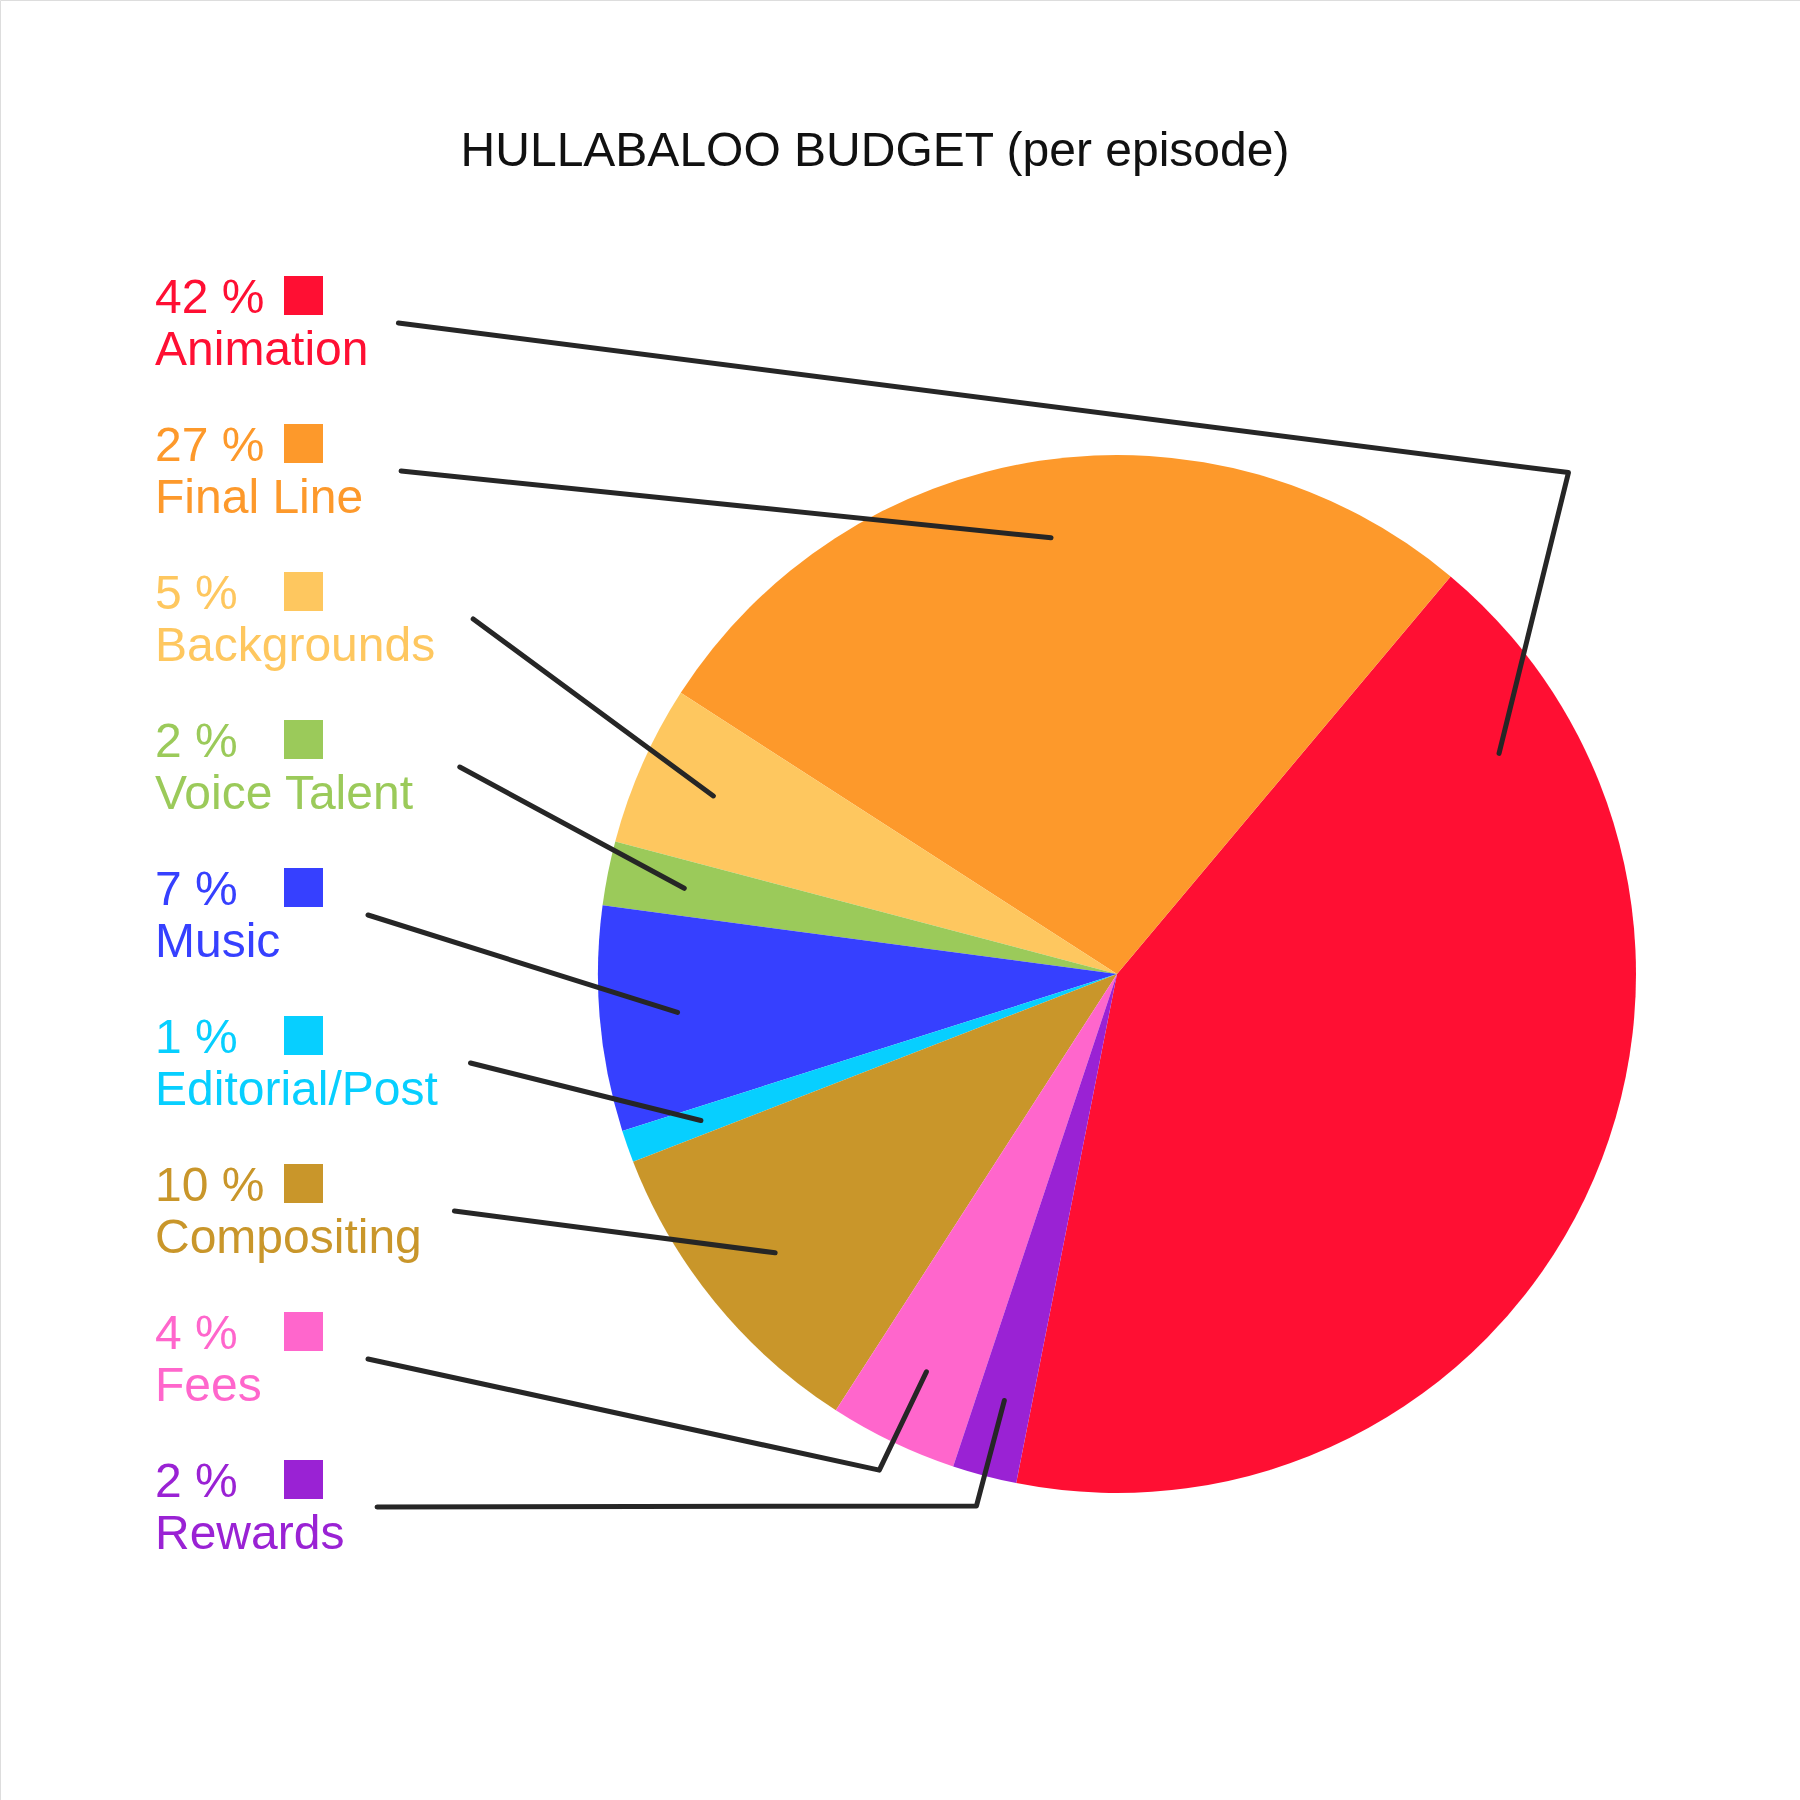  Describe the element at coordinates (259, 496) in the screenshot. I see `legend-label: Final Line` at that location.